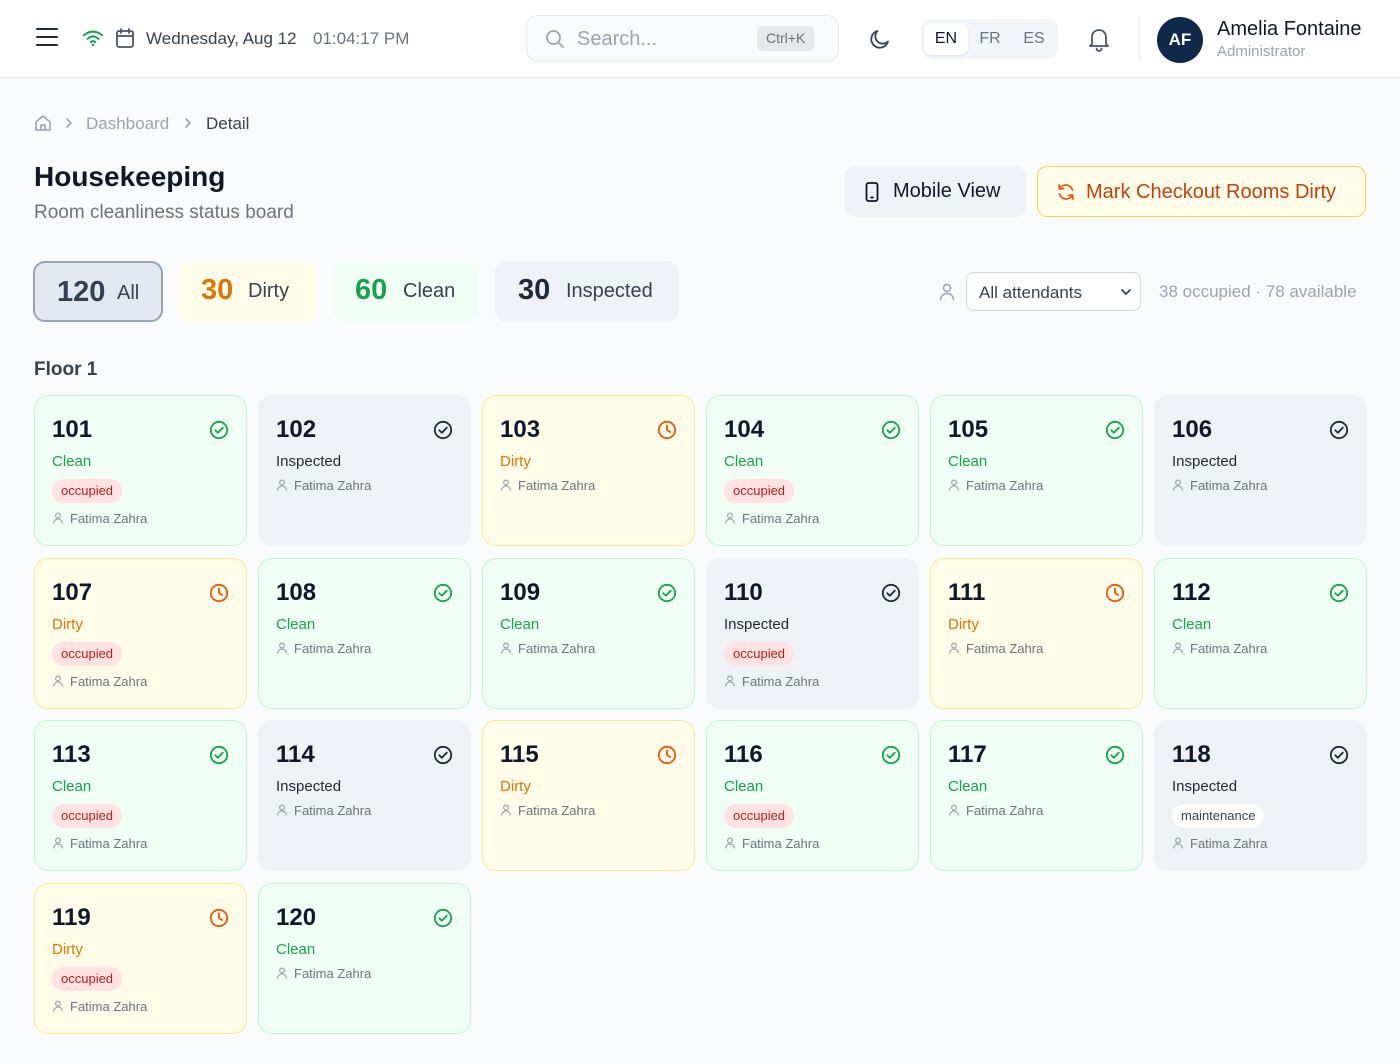 The width and height of the screenshot is (1400, 1064). What do you see at coordinates (1066, 192) in the screenshot?
I see `refresh-icon` at bounding box center [1066, 192].